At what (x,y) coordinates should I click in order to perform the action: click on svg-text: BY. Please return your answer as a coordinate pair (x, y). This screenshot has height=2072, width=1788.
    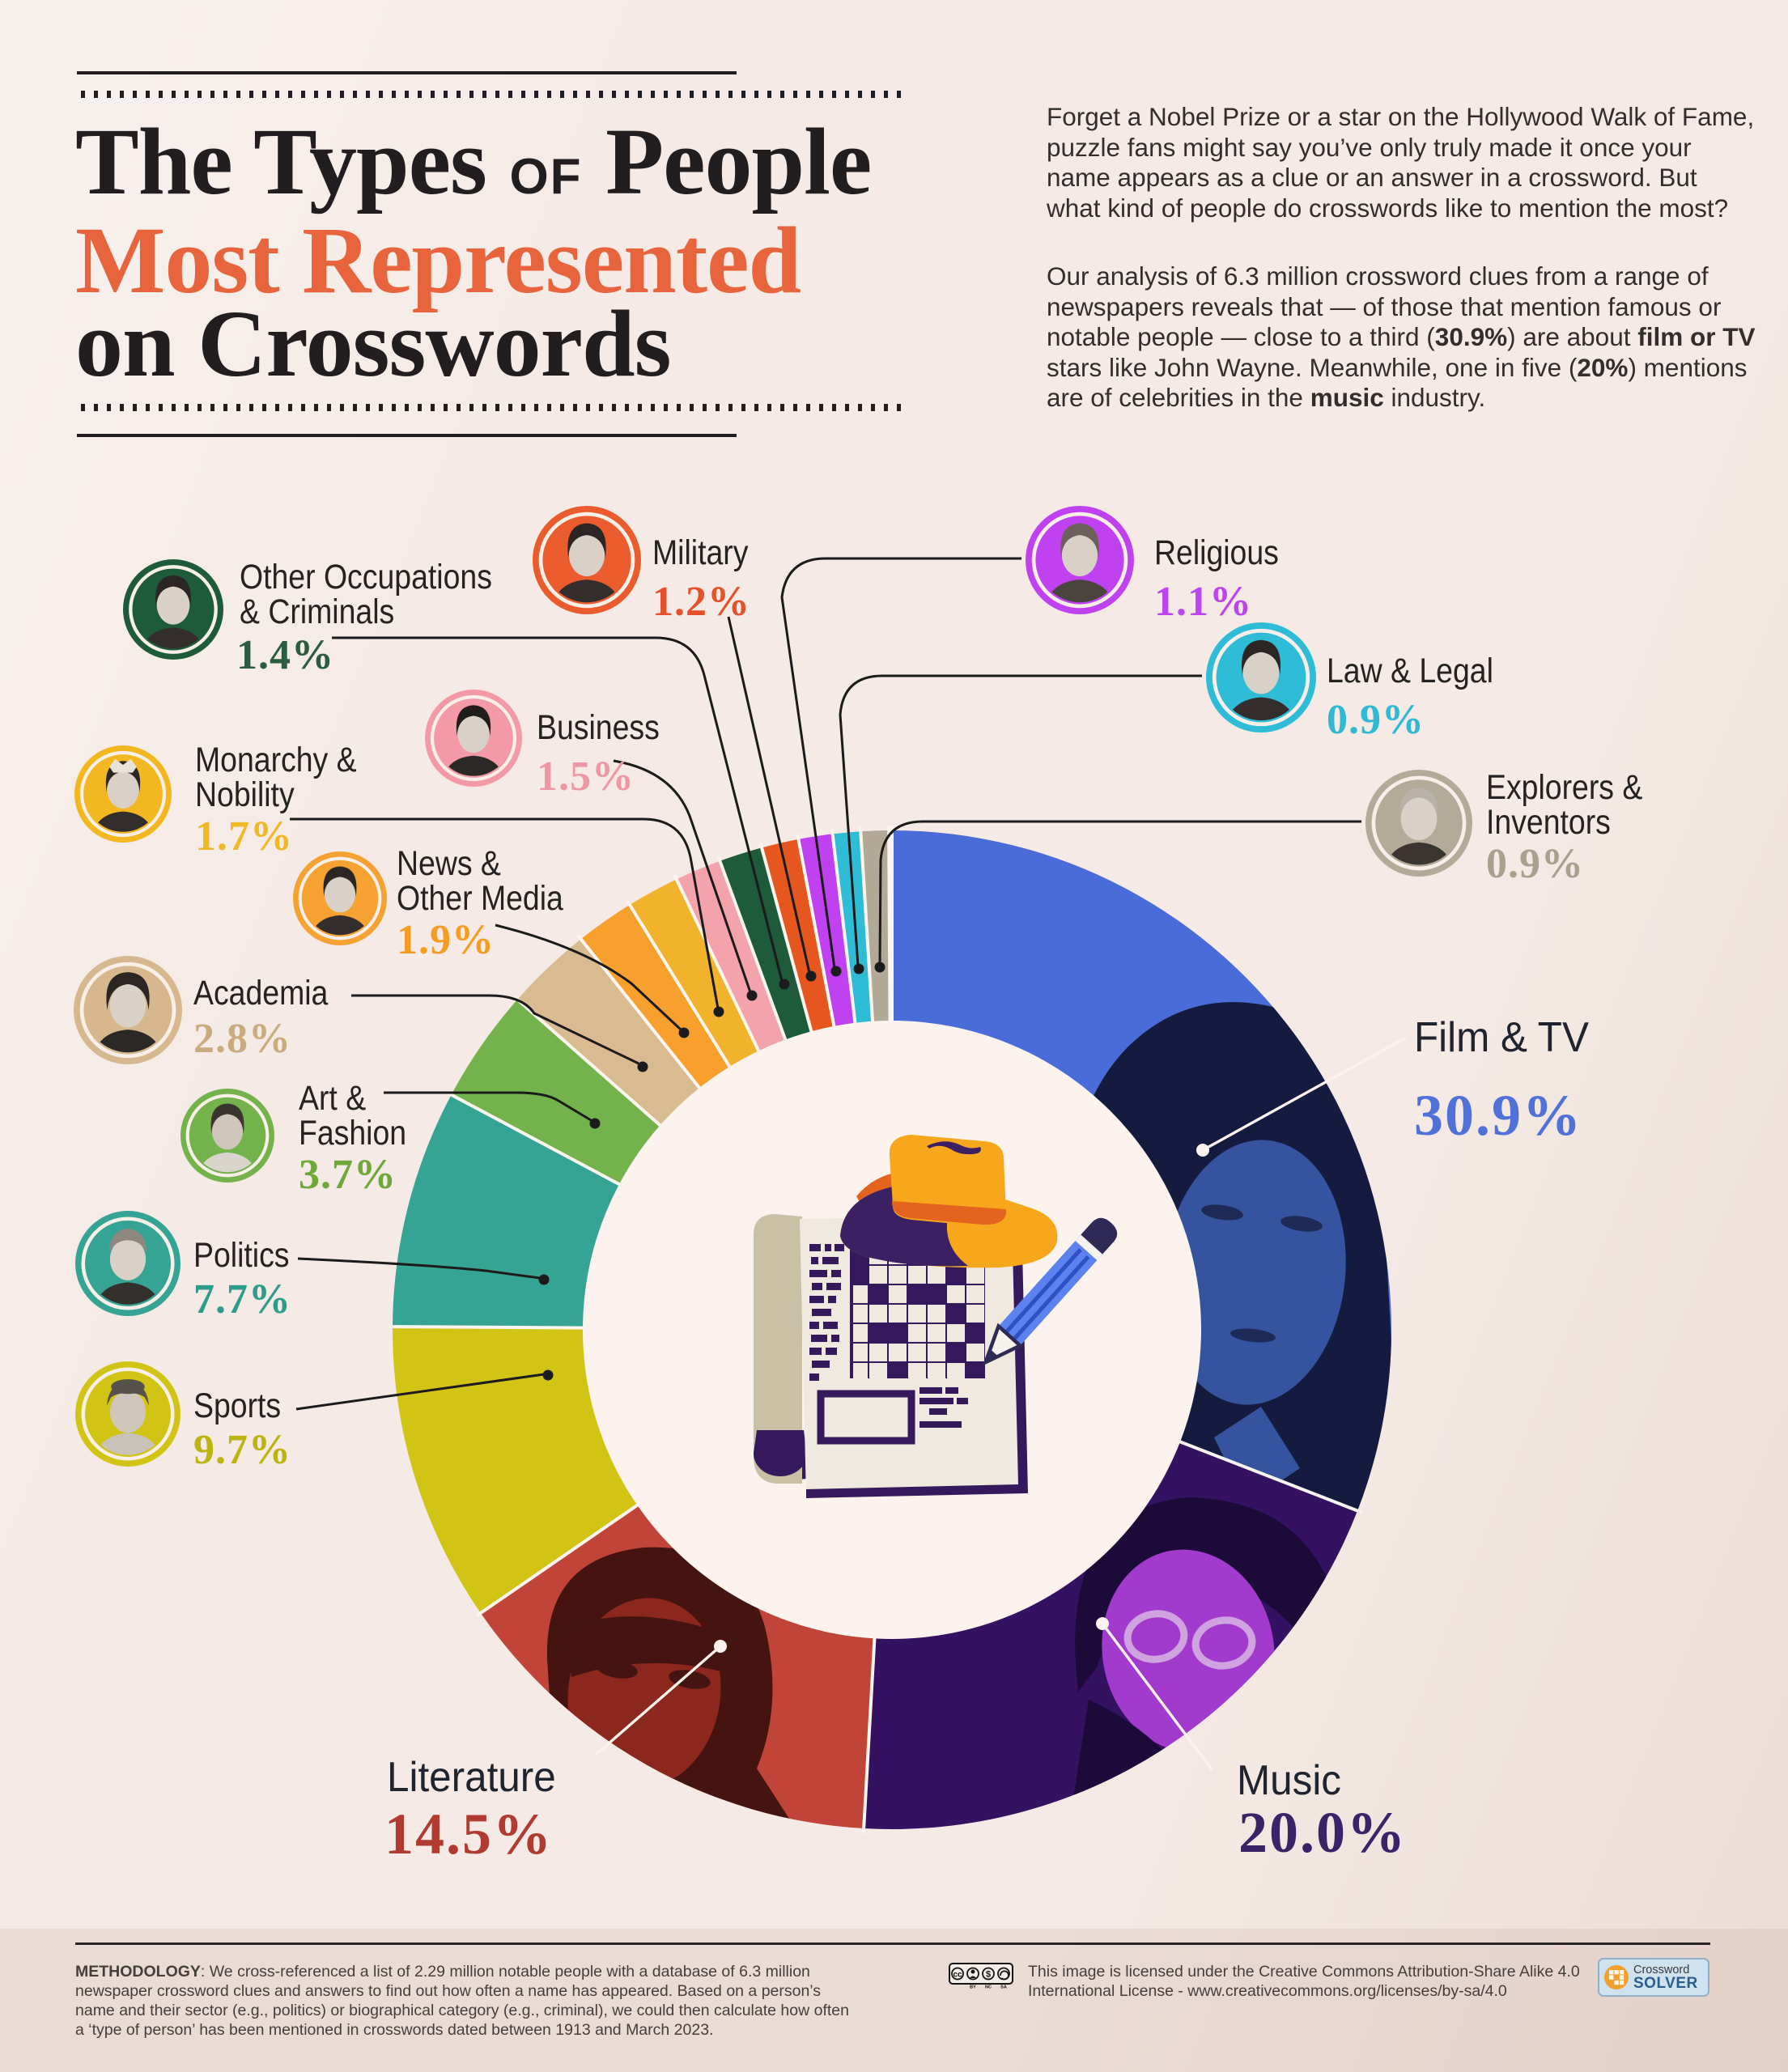
    Looking at the image, I should click on (973, 1987).